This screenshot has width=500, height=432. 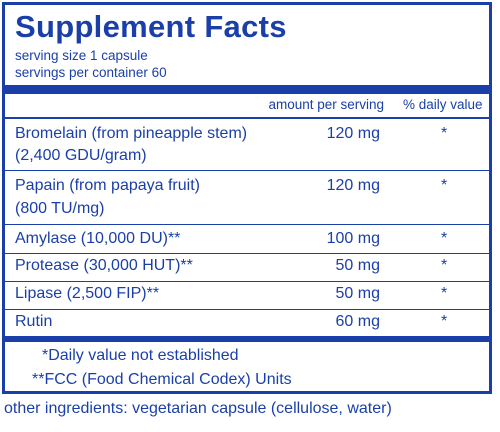 I want to click on servings-per-container: servings per container 60, so click(x=91, y=72).